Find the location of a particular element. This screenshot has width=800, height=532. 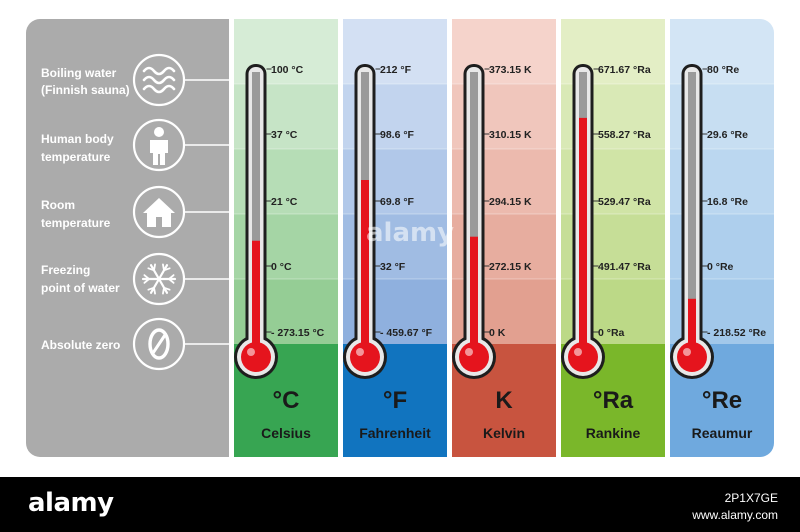

reference-row: Absolute zero is located at coordinates (135, 344).